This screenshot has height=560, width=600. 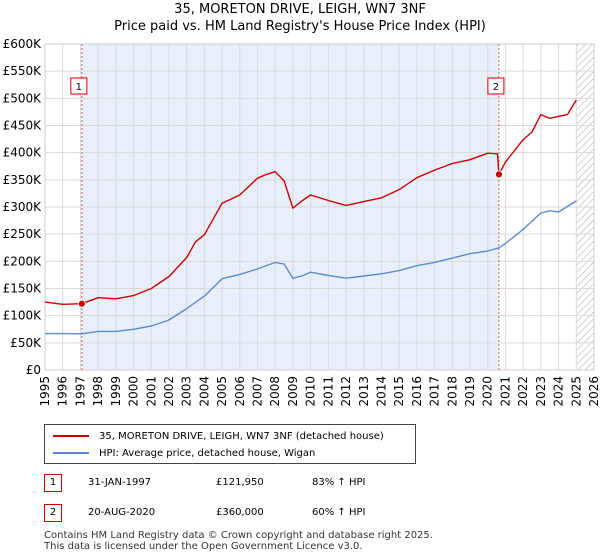 I want to click on y-tick-label: £450K, so click(x=23, y=126).